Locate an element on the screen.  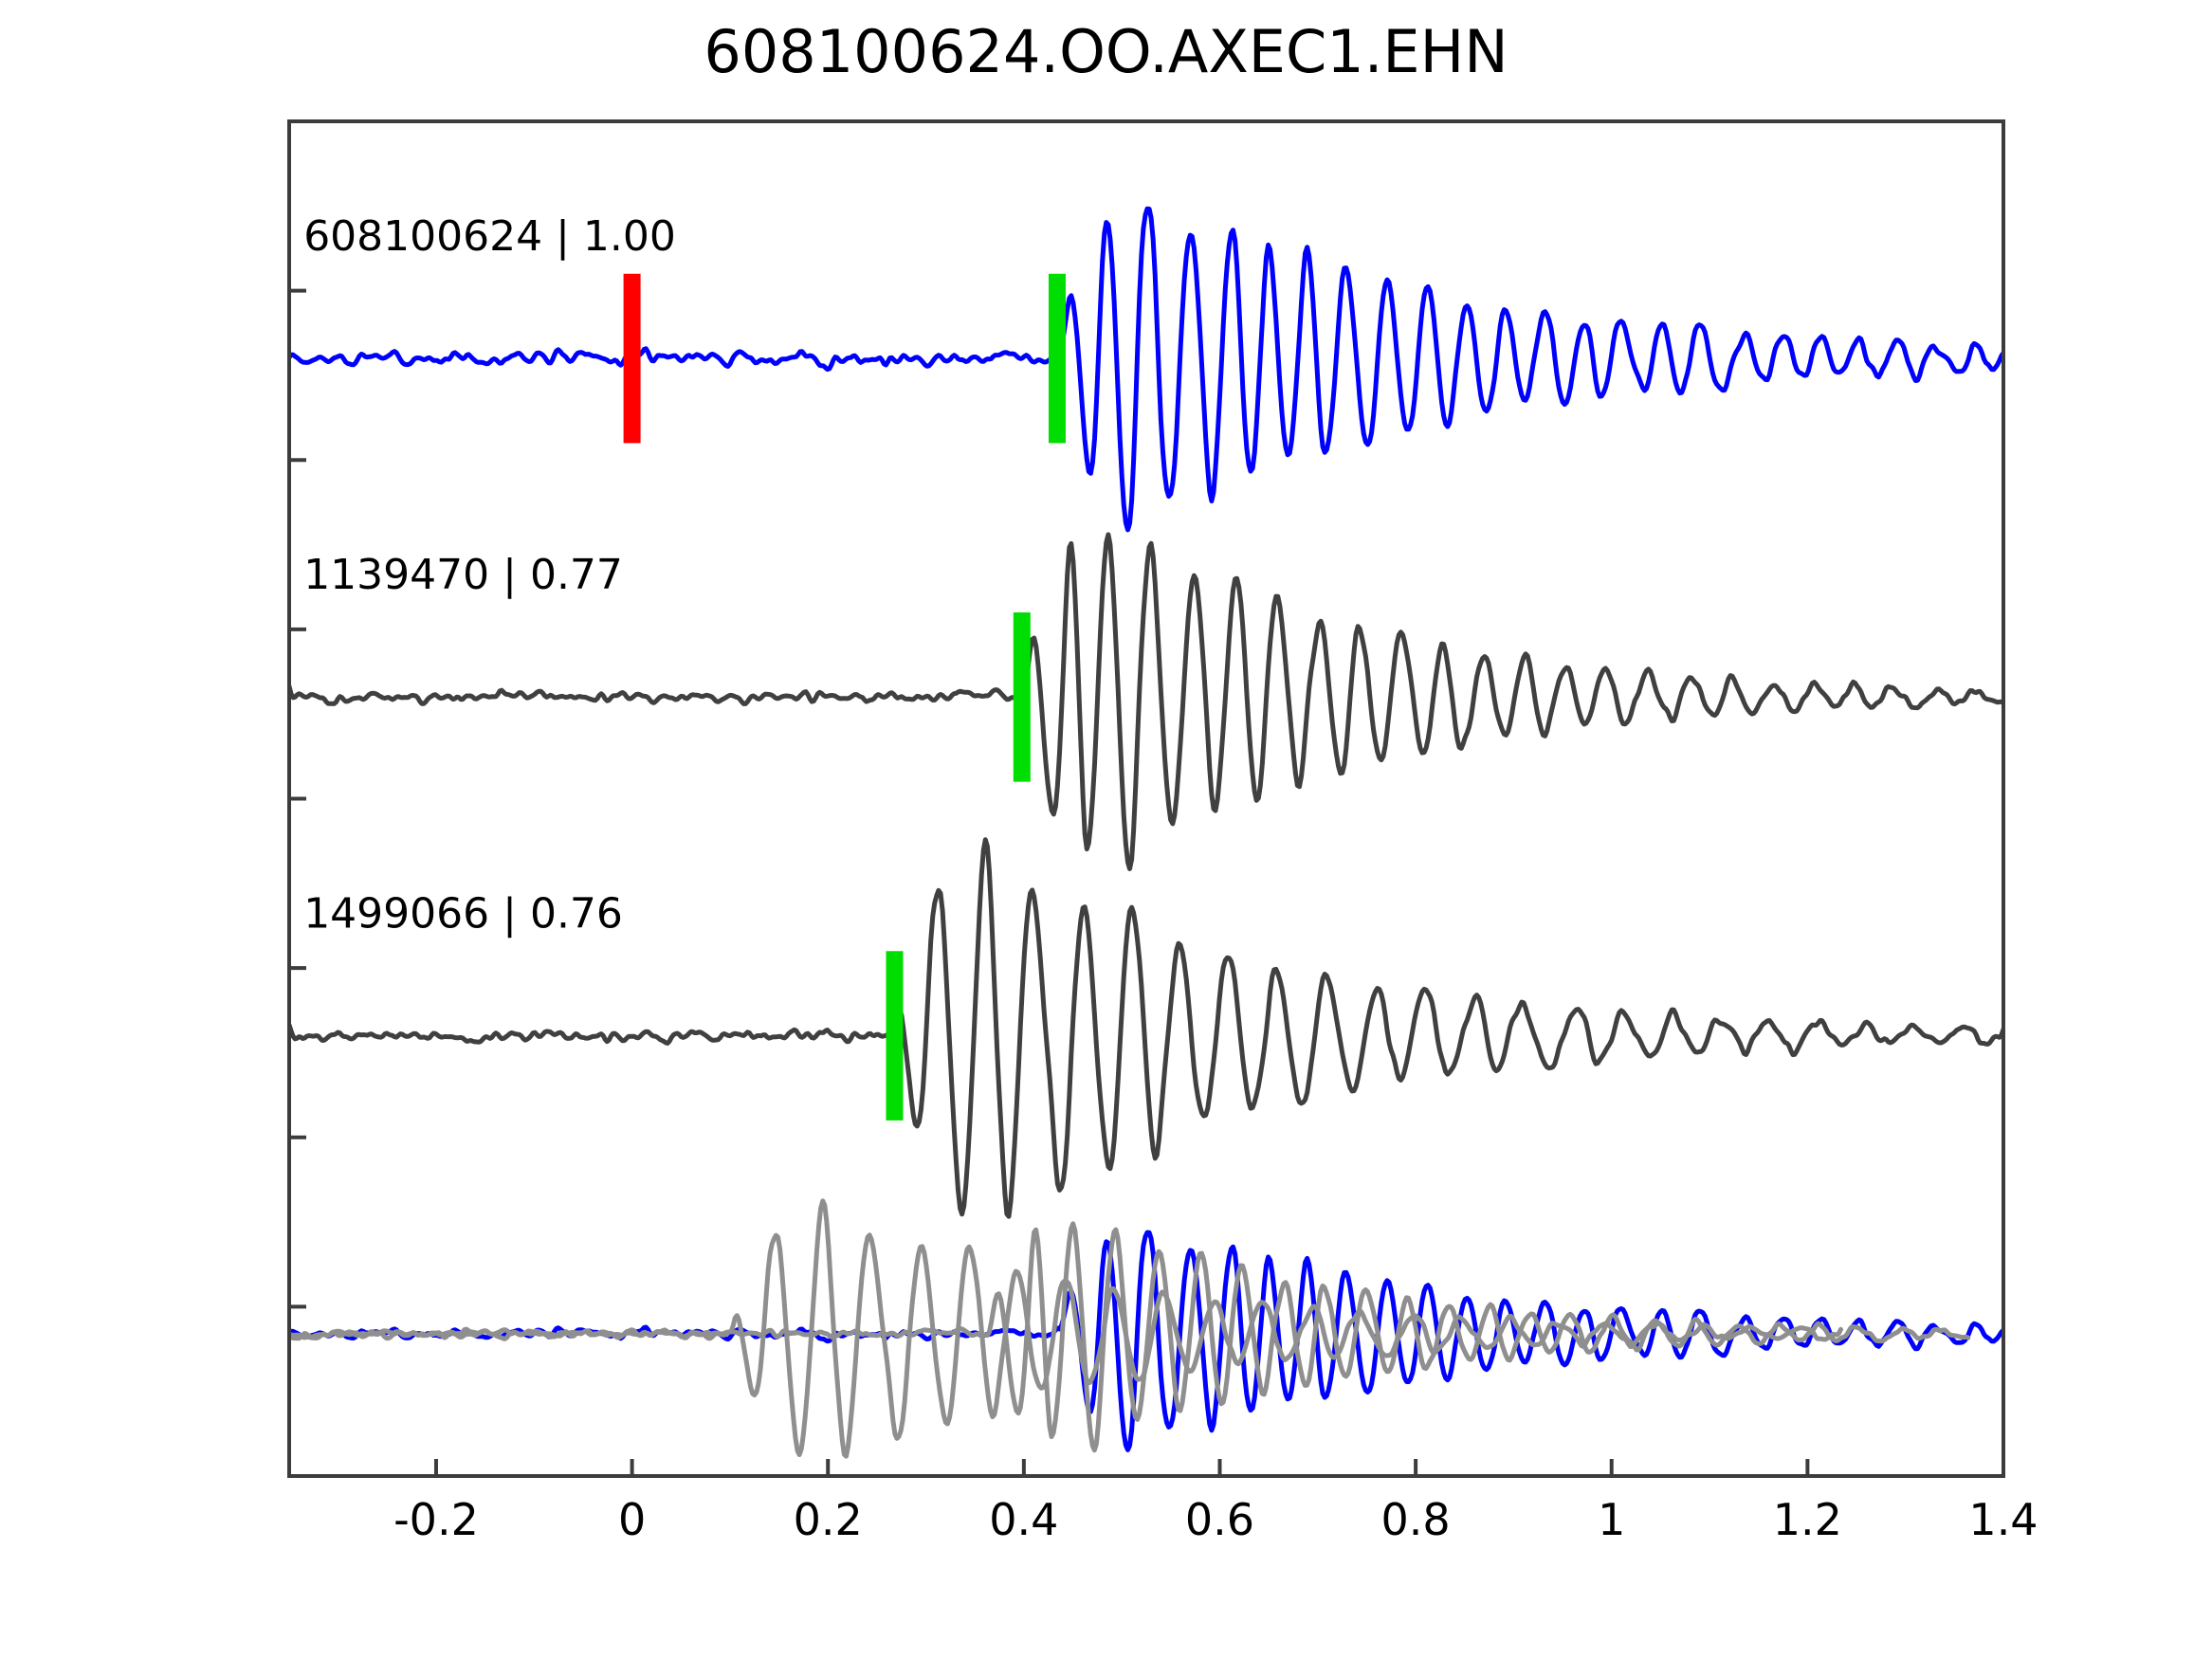
x-tick-label: 0.6 is located at coordinates (1219, 1519).